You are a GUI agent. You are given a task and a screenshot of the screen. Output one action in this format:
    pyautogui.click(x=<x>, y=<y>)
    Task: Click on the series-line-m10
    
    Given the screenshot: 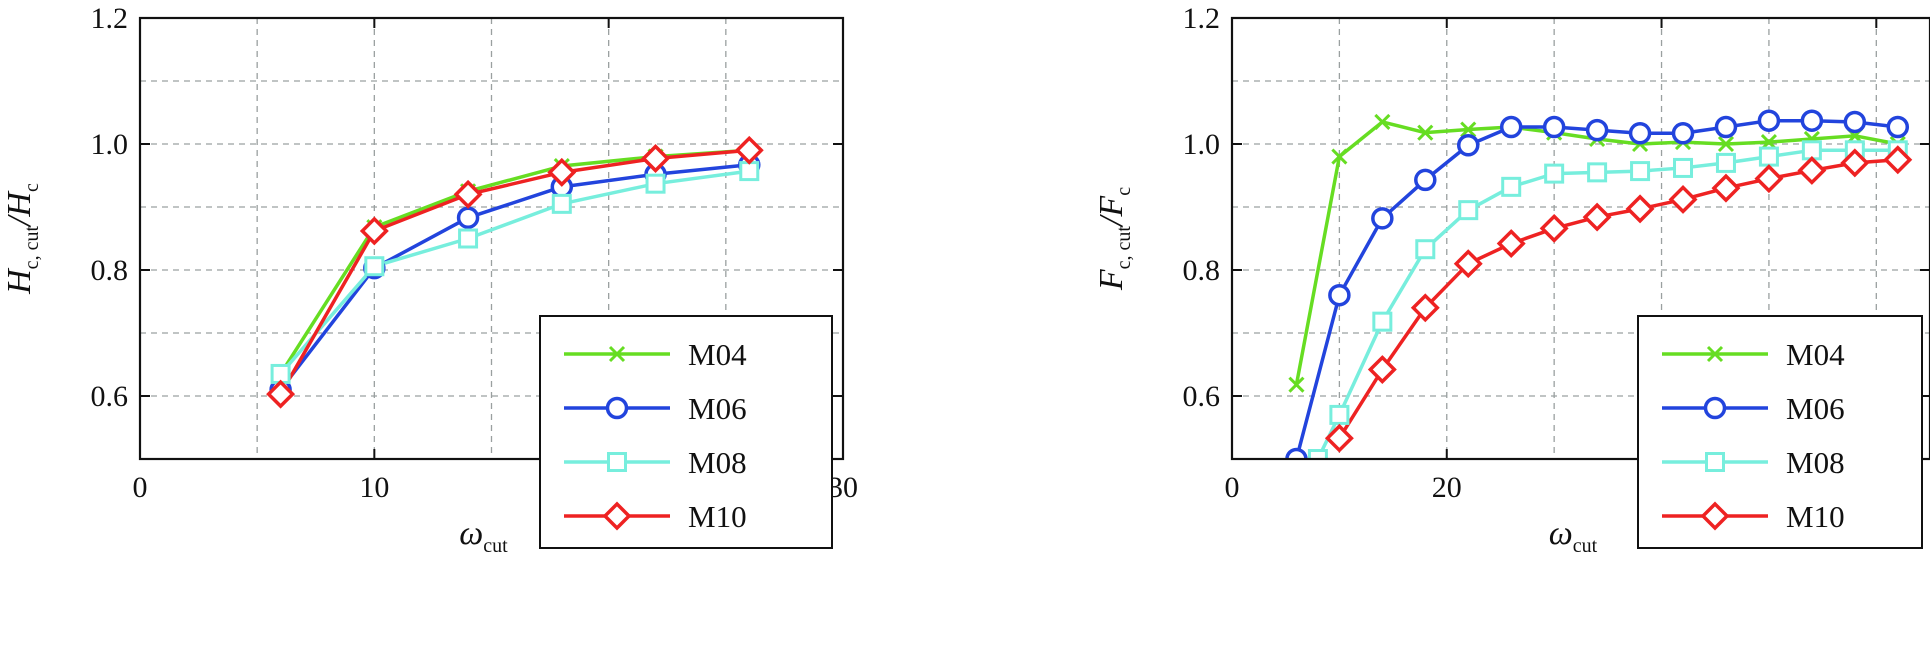 What is the action you would take?
    pyautogui.click(x=514, y=271)
    